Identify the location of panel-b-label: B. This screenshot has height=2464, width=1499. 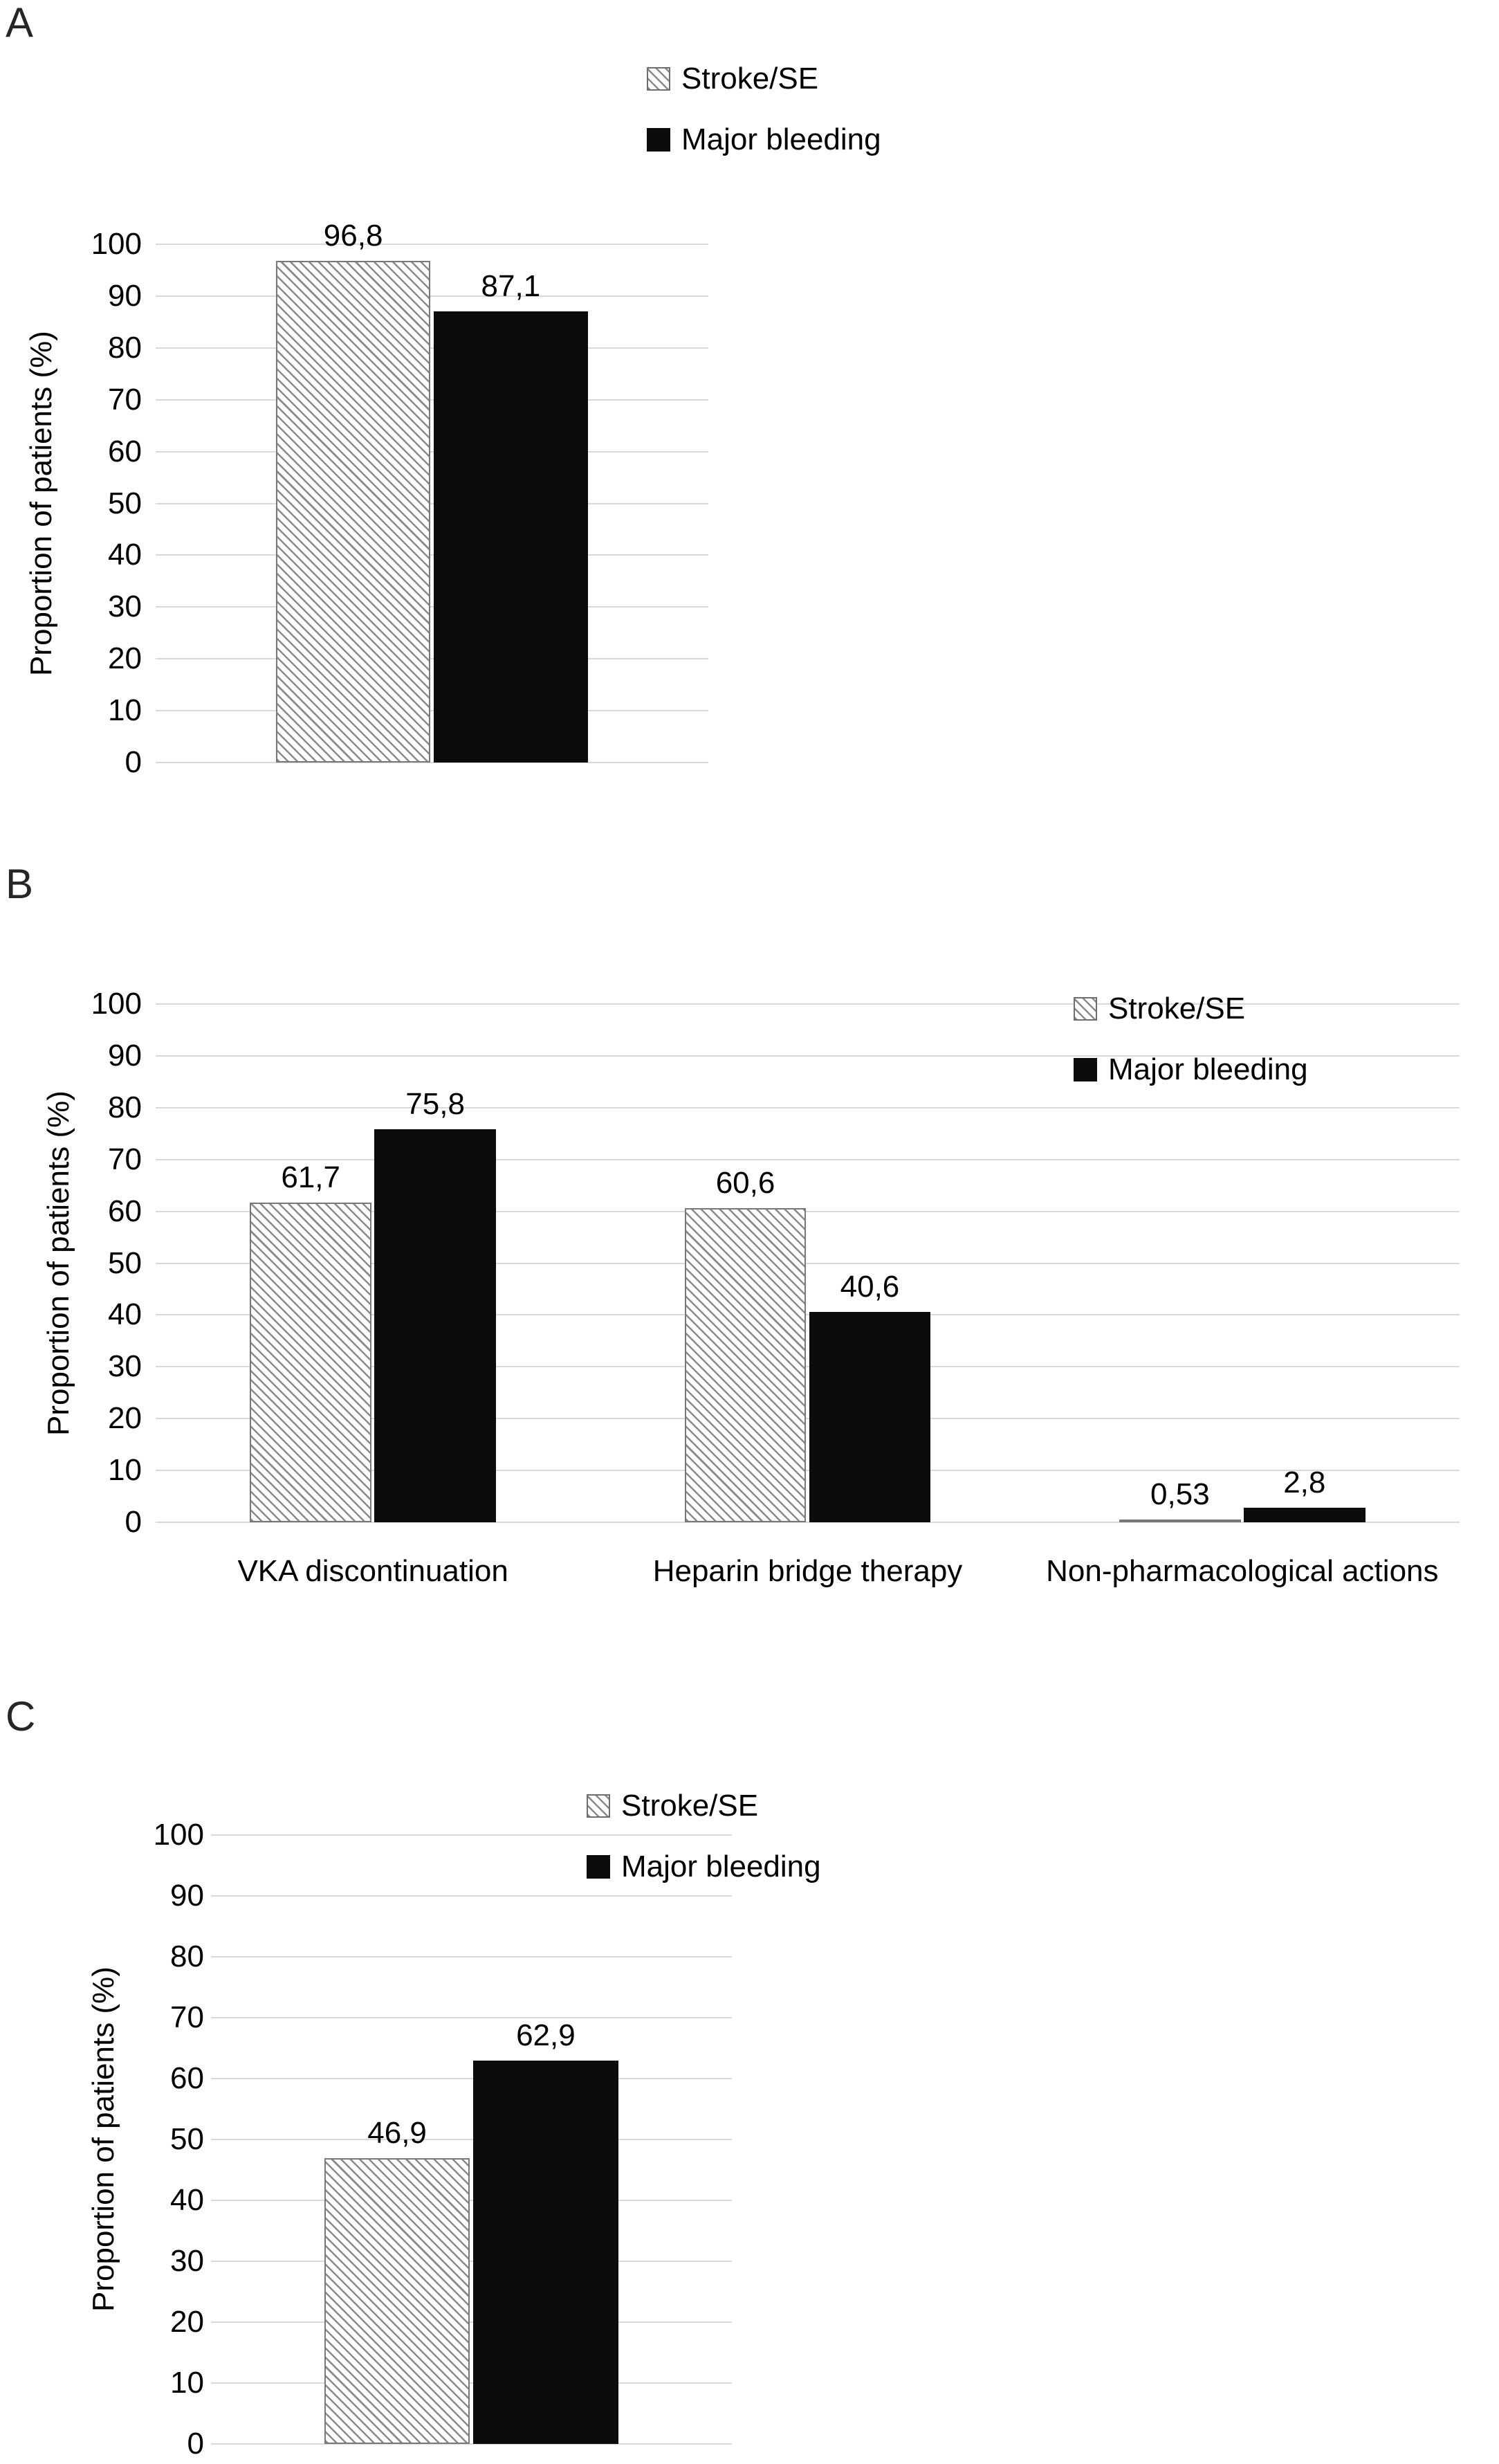
(20, 884).